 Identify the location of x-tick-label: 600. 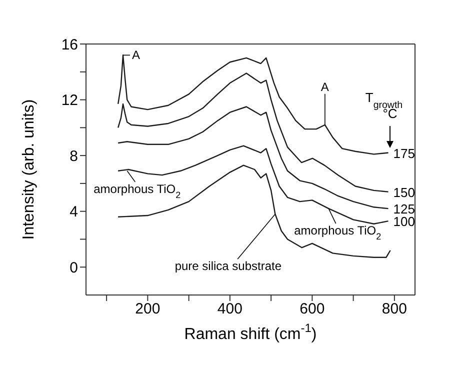
(312, 309).